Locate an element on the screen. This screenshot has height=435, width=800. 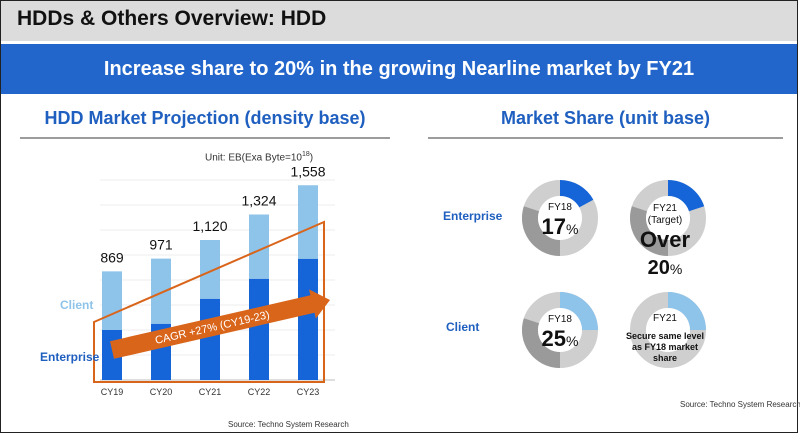
donut-client-fy21 is located at coordinates (668, 330).